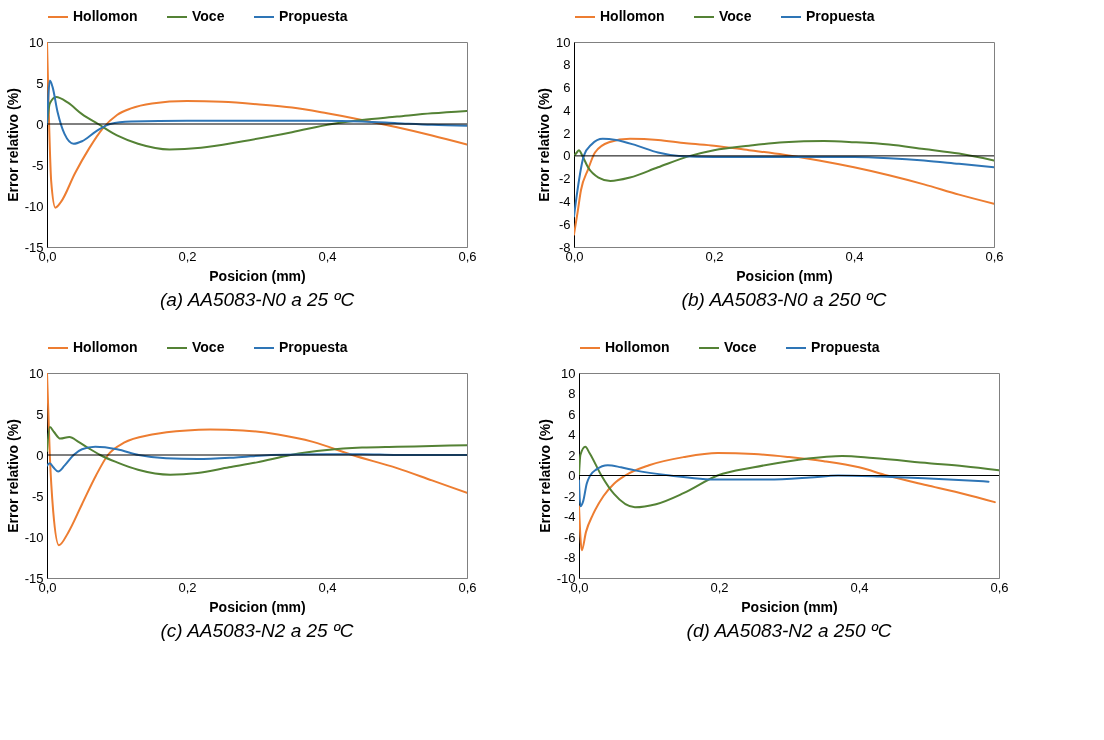 This screenshot has width=1104, height=740. What do you see at coordinates (257, 630) in the screenshot?
I see `text: (c) AA5083-N2 a 25 ºC` at bounding box center [257, 630].